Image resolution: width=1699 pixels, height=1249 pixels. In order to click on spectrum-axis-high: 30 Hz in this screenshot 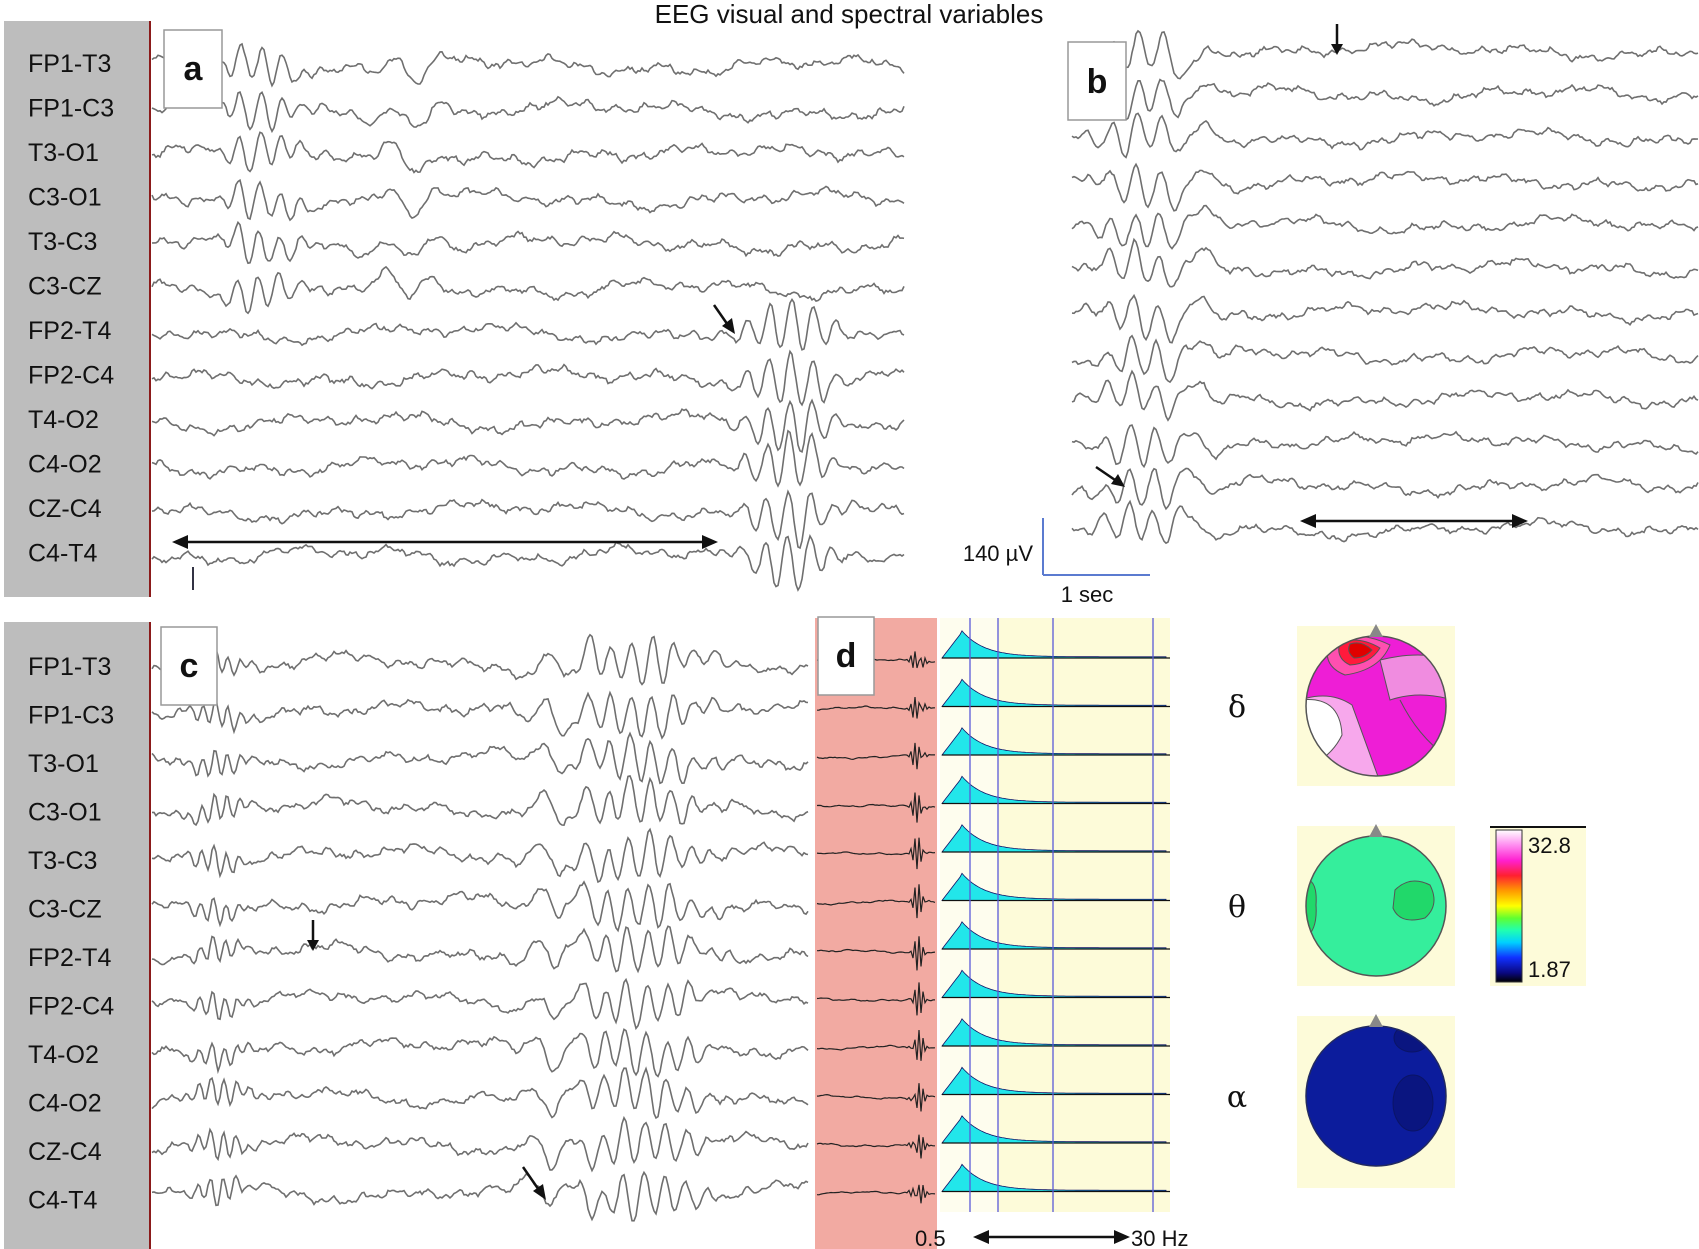, I will do `click(1159, 1237)`.